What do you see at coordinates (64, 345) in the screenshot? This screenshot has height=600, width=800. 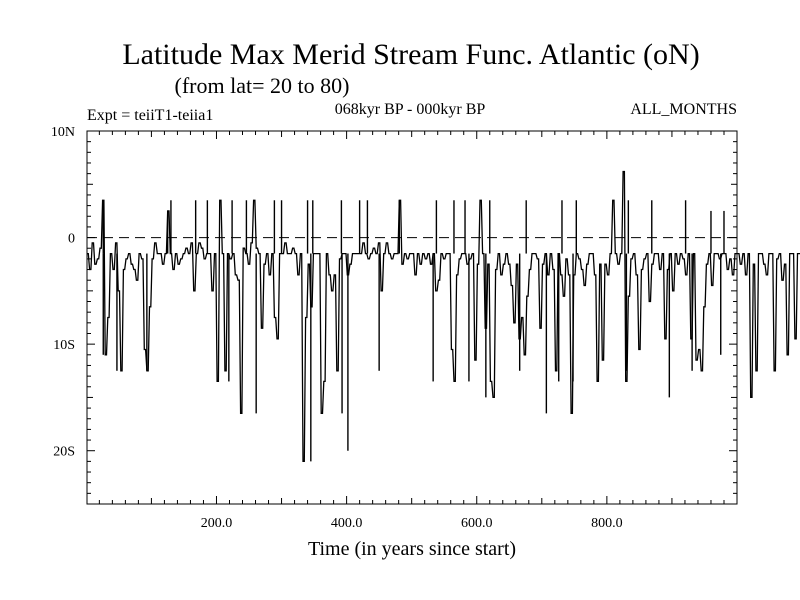 I see `y-tick-label: 10S` at bounding box center [64, 345].